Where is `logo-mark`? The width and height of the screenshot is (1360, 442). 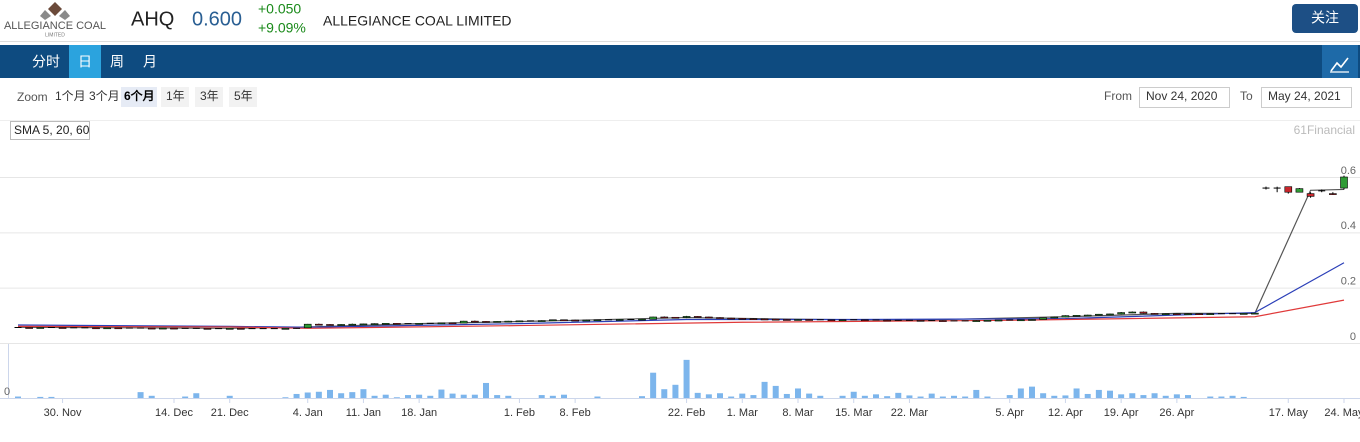 logo-mark is located at coordinates (55, 9).